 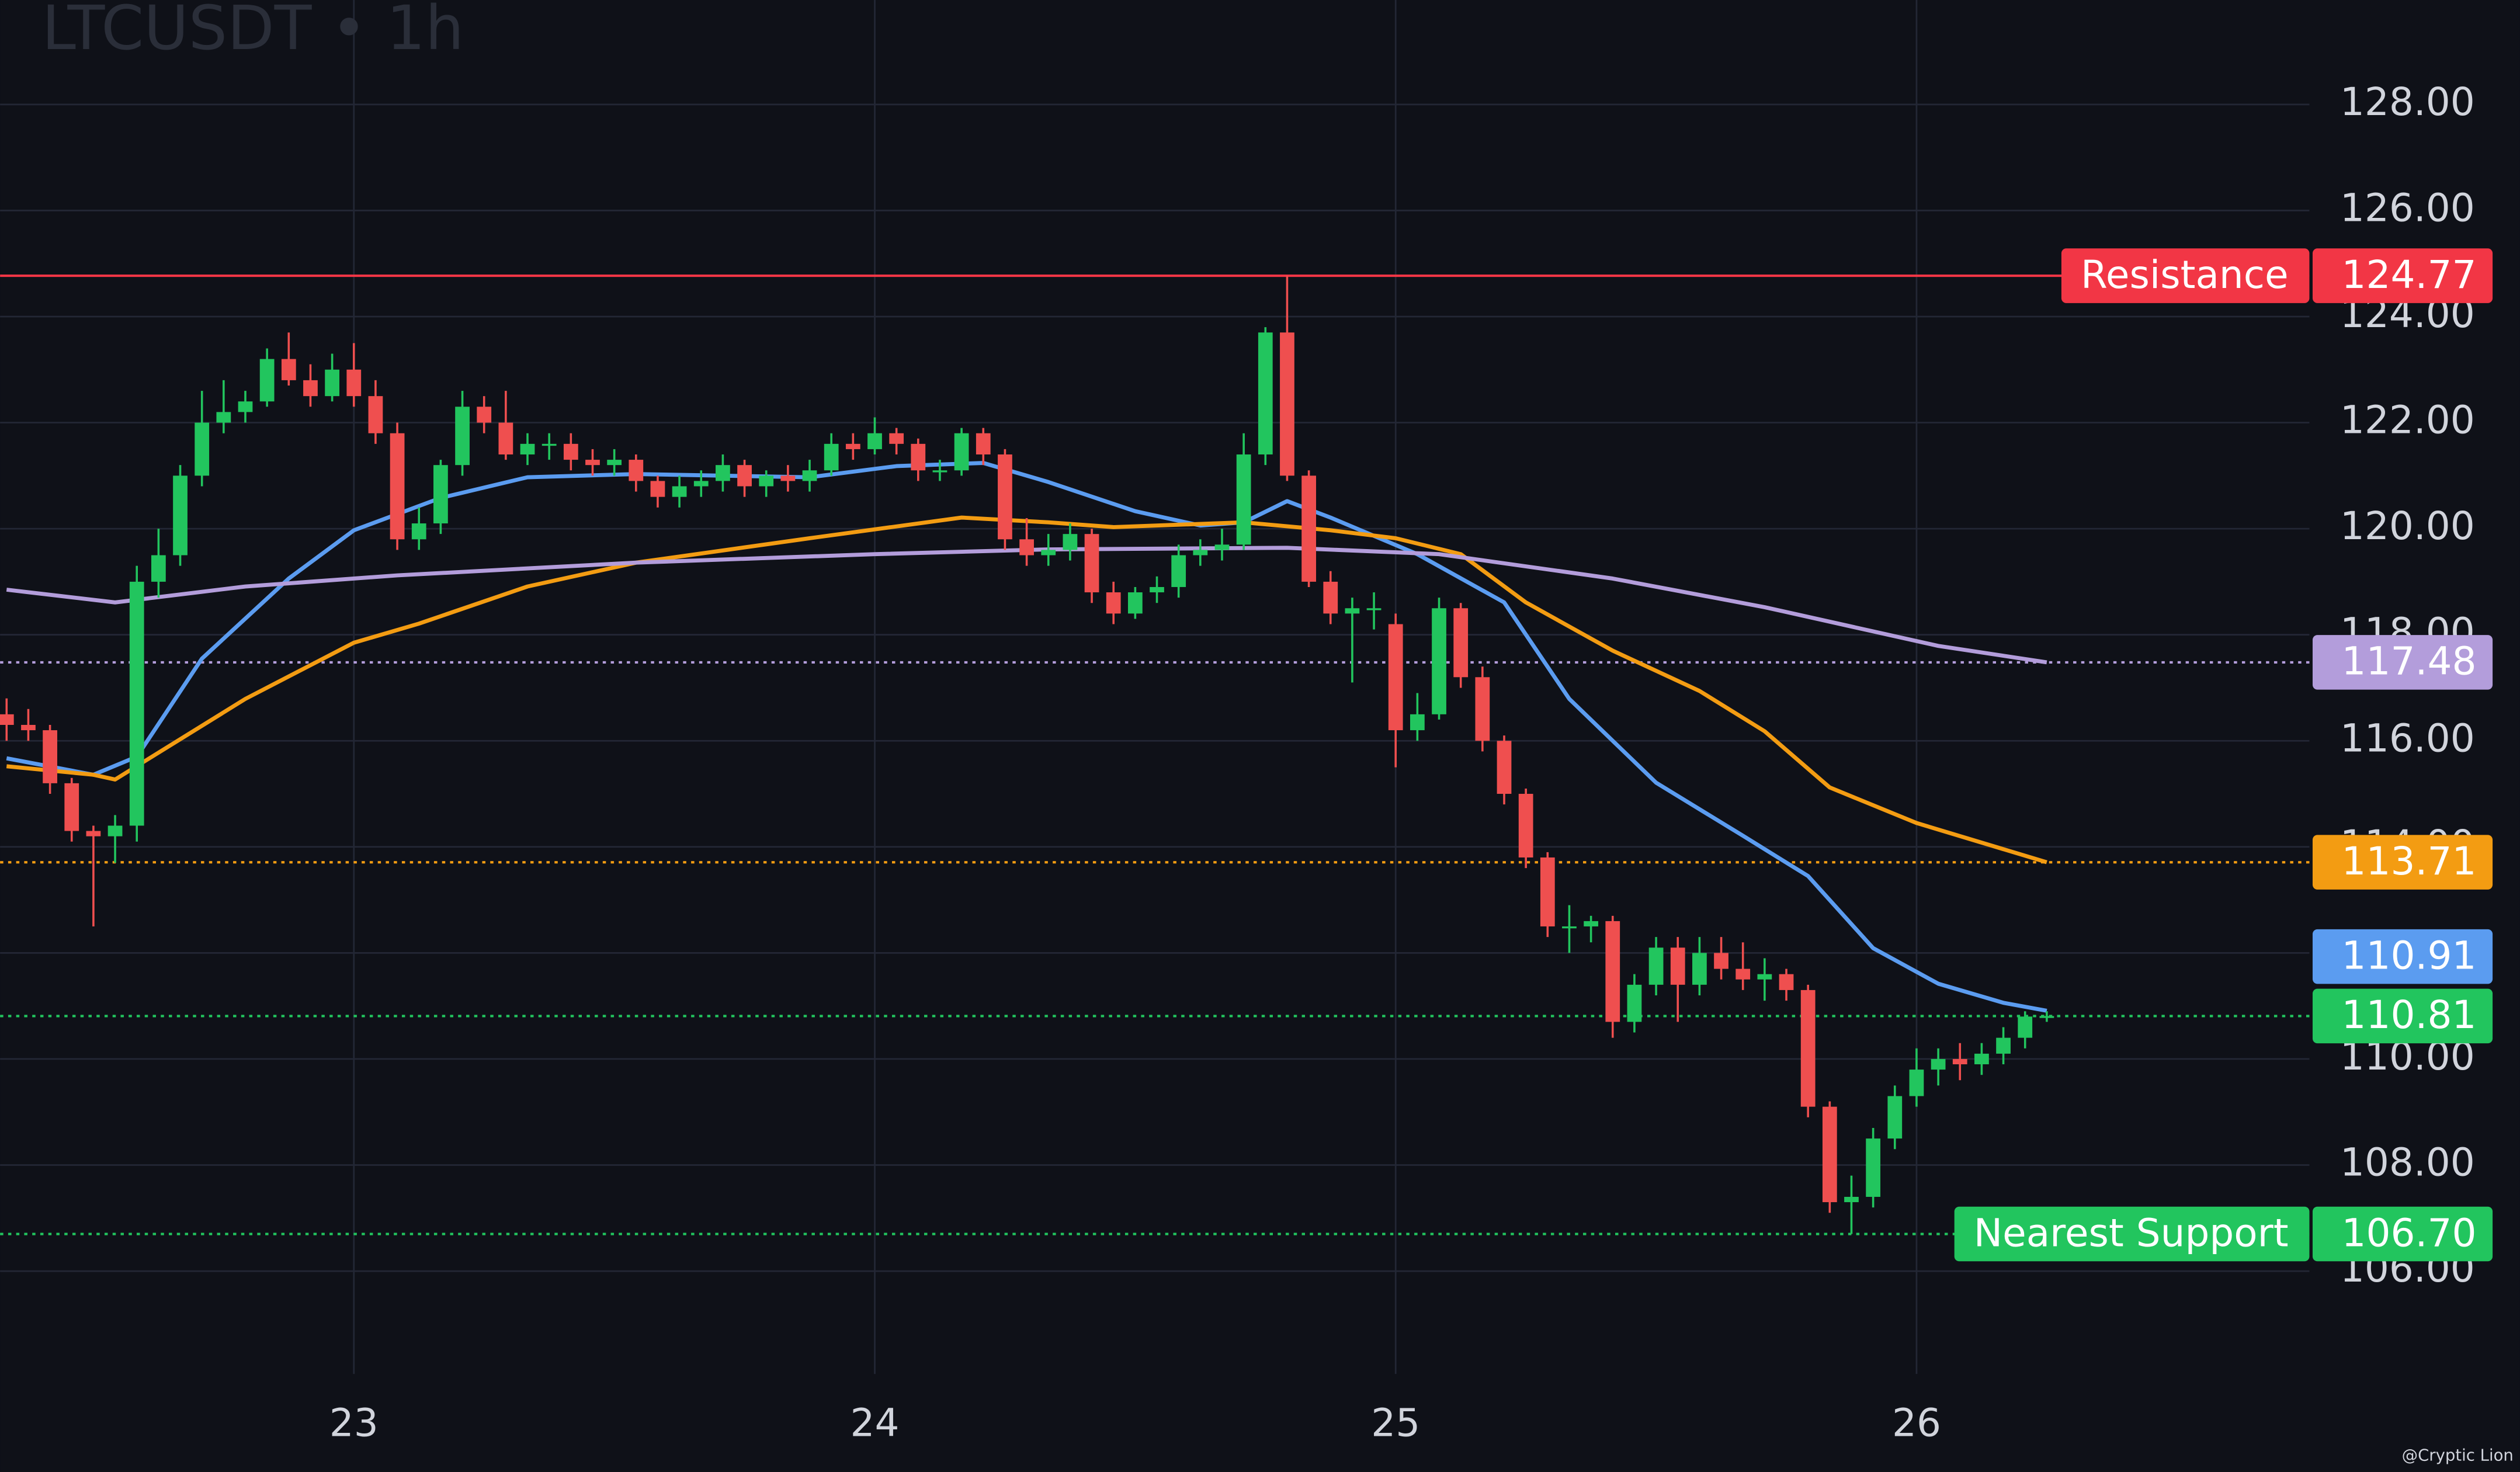 What do you see at coordinates (2409, 1014) in the screenshot?
I see `price-tag-value: 110.81` at bounding box center [2409, 1014].